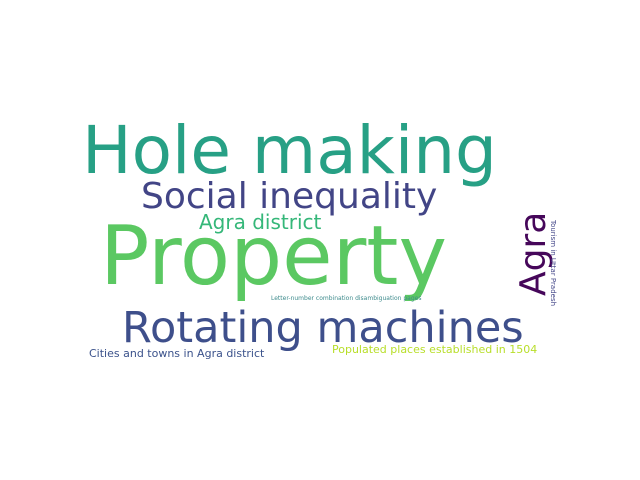  What do you see at coordinates (289, 150) in the screenshot?
I see `word-hole-making: Hole making` at bounding box center [289, 150].